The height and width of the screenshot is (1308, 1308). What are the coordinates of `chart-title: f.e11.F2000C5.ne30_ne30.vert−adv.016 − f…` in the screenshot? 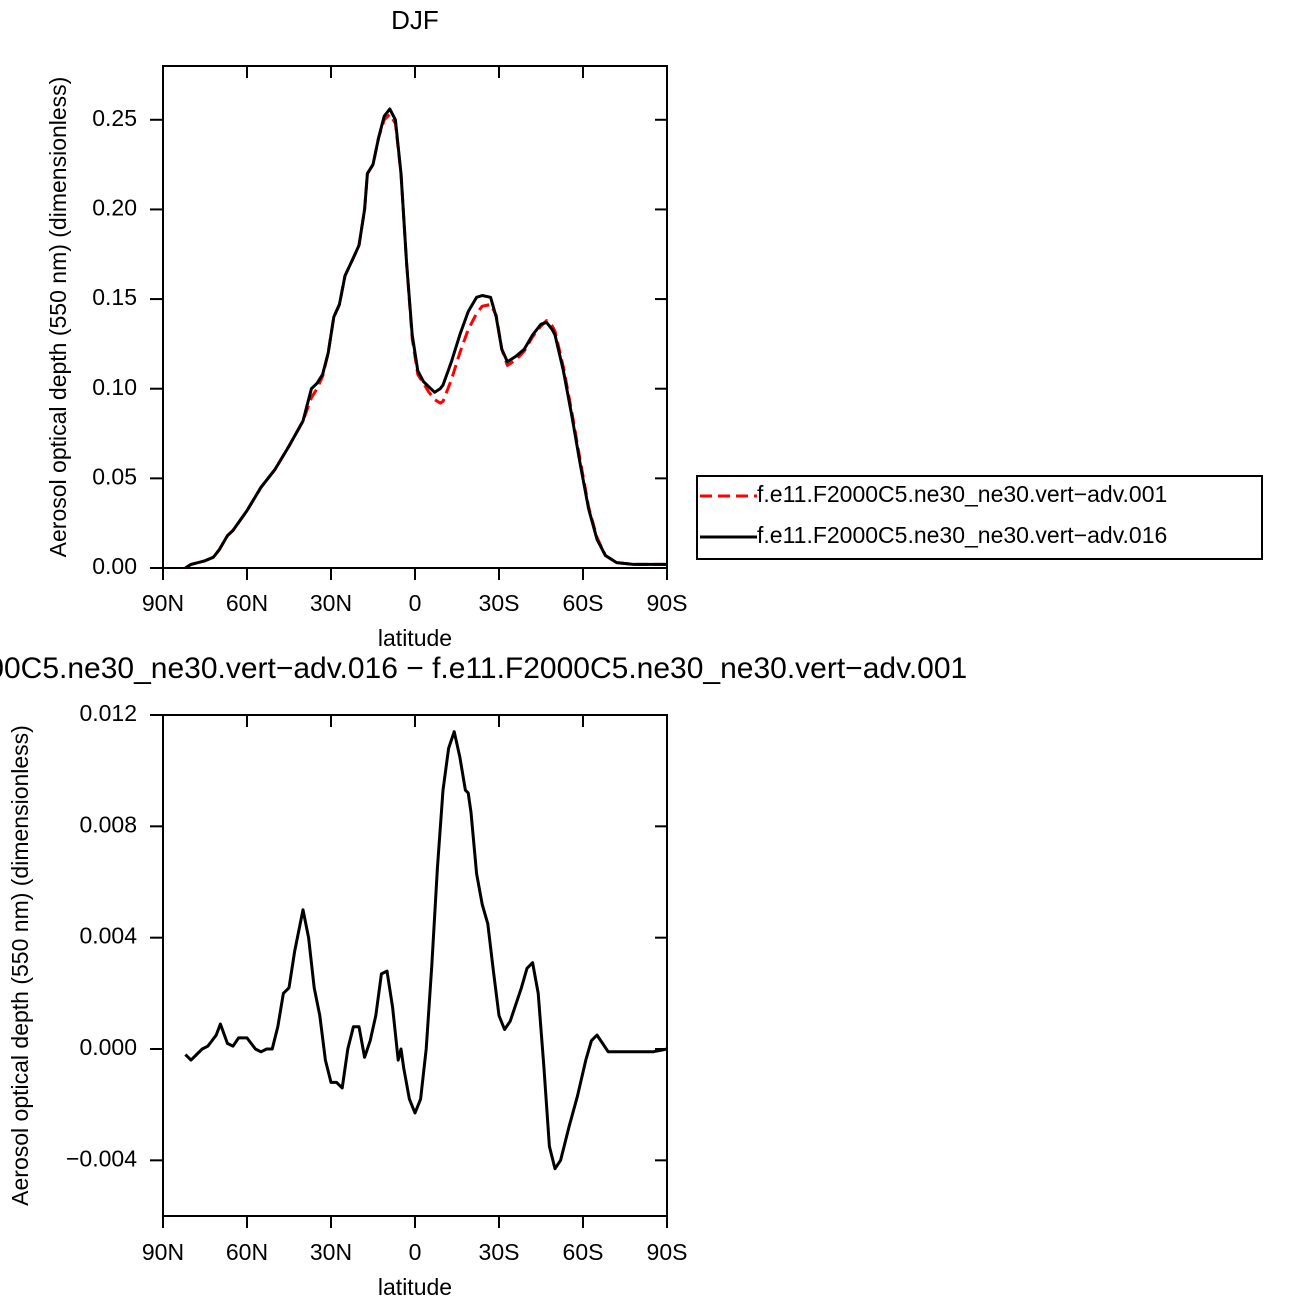 It's located at (483, 668).